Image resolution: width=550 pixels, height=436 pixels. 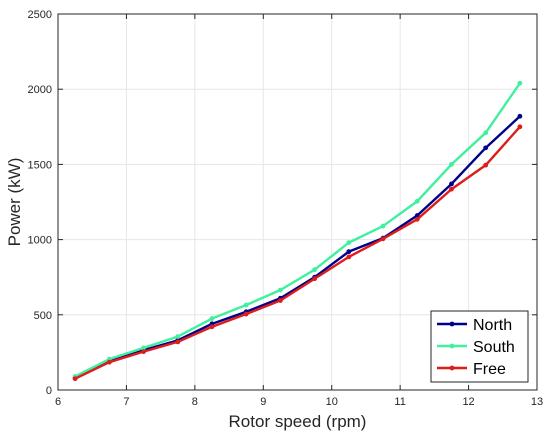 I want to click on legend-label-free: Free, so click(x=489, y=369).